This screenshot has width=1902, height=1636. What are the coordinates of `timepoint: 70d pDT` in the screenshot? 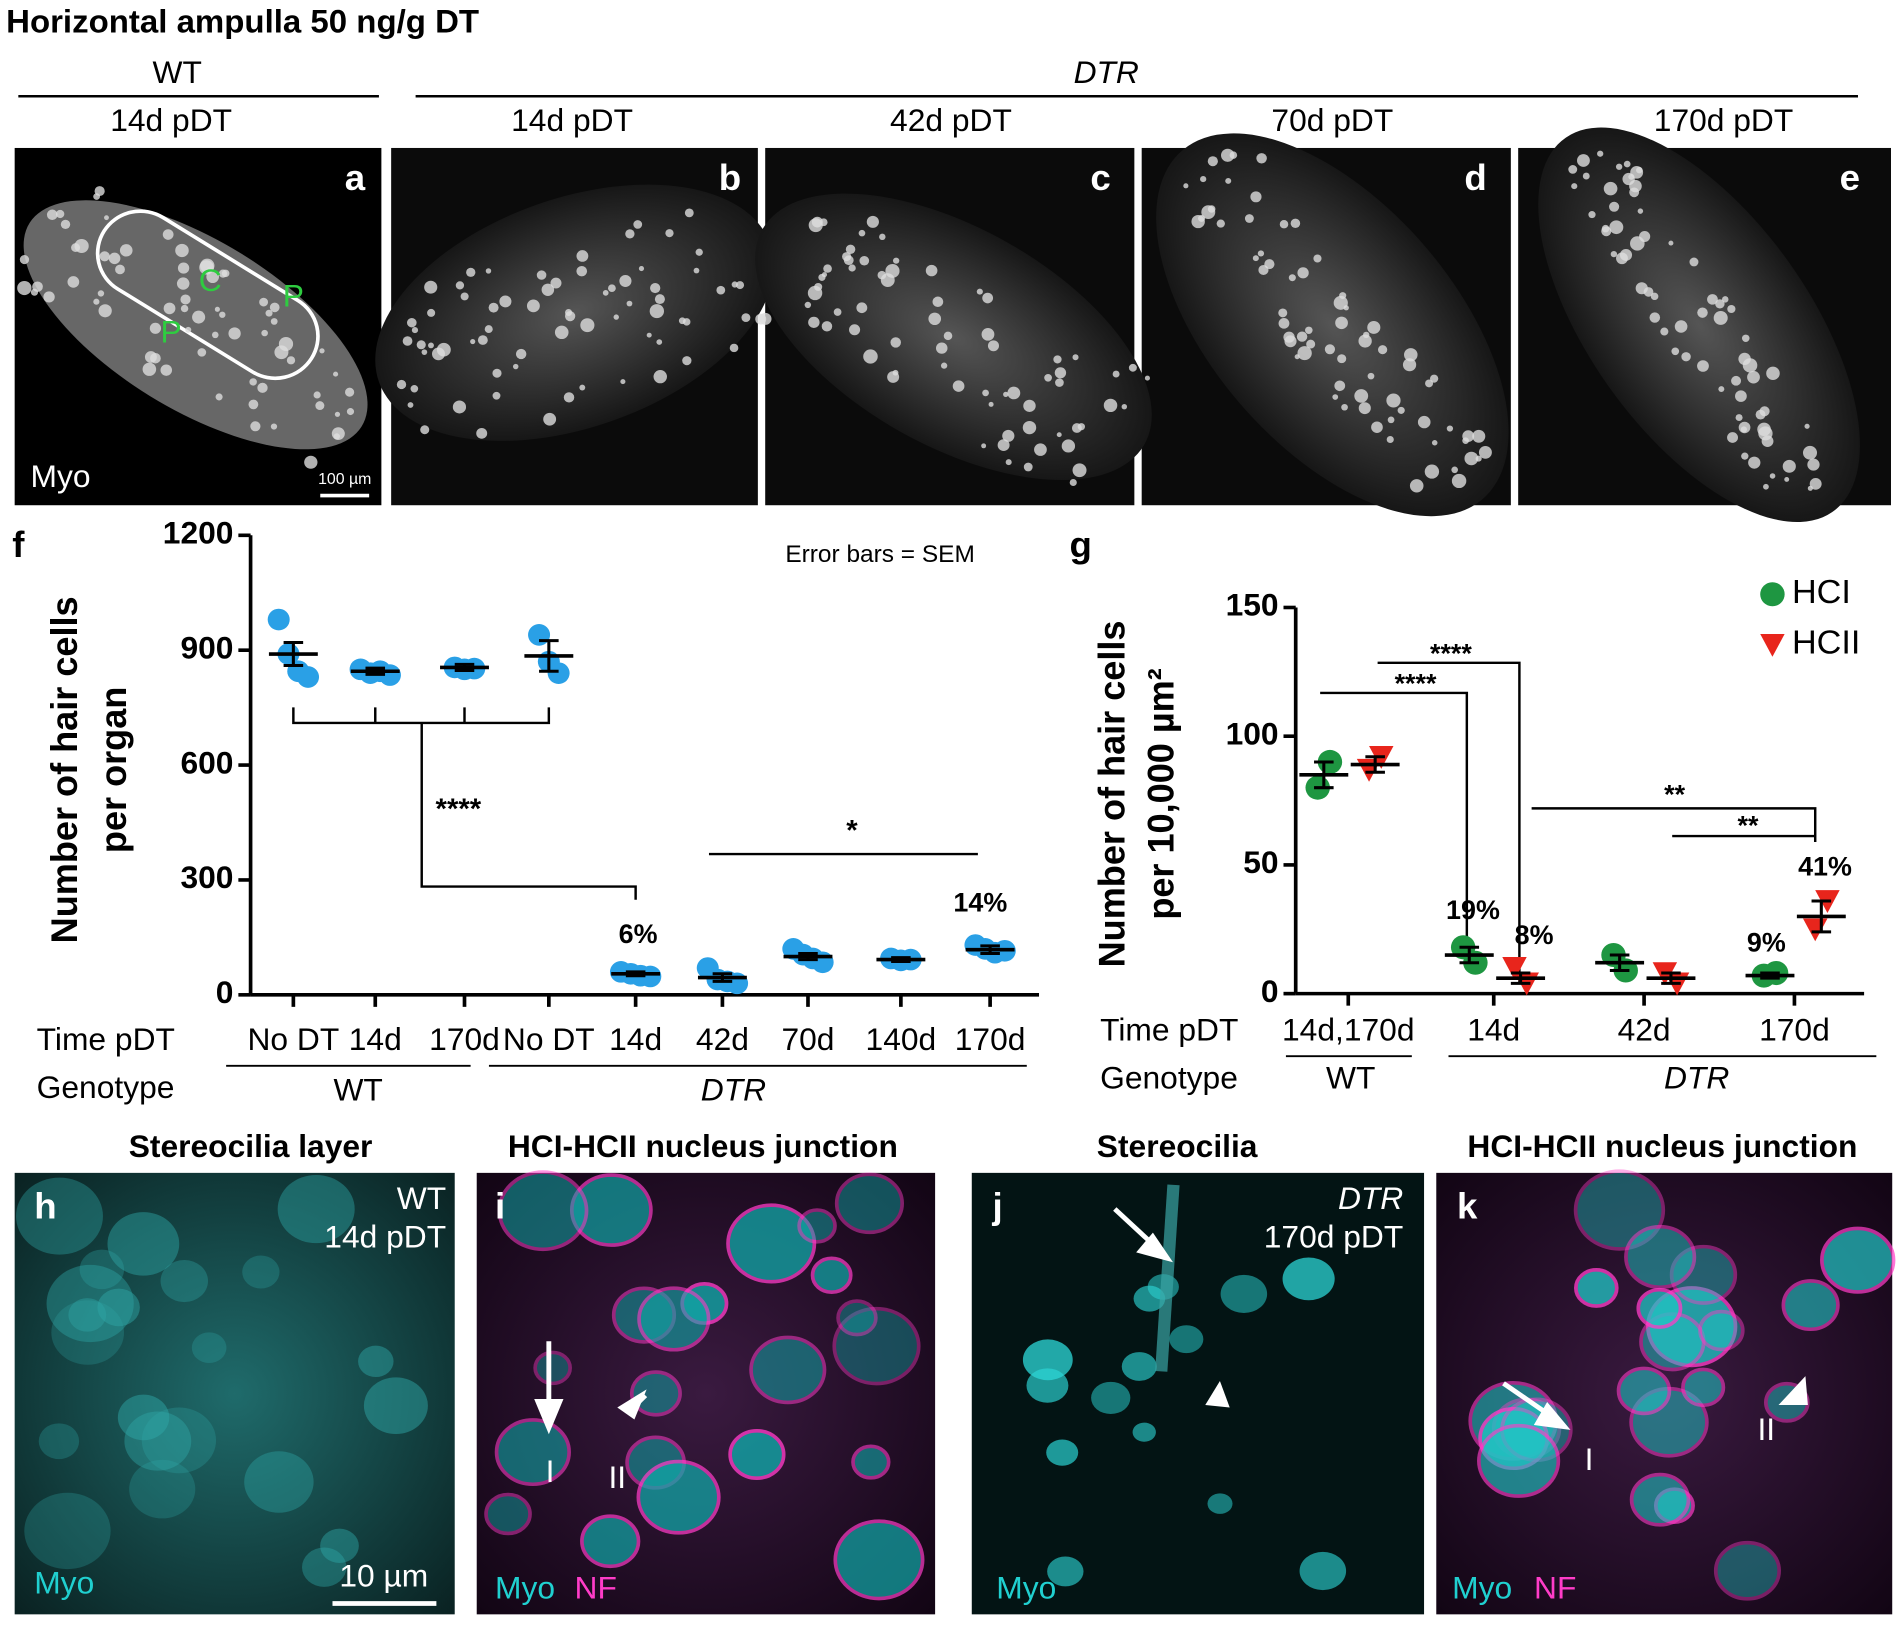 It's located at (1332, 120).